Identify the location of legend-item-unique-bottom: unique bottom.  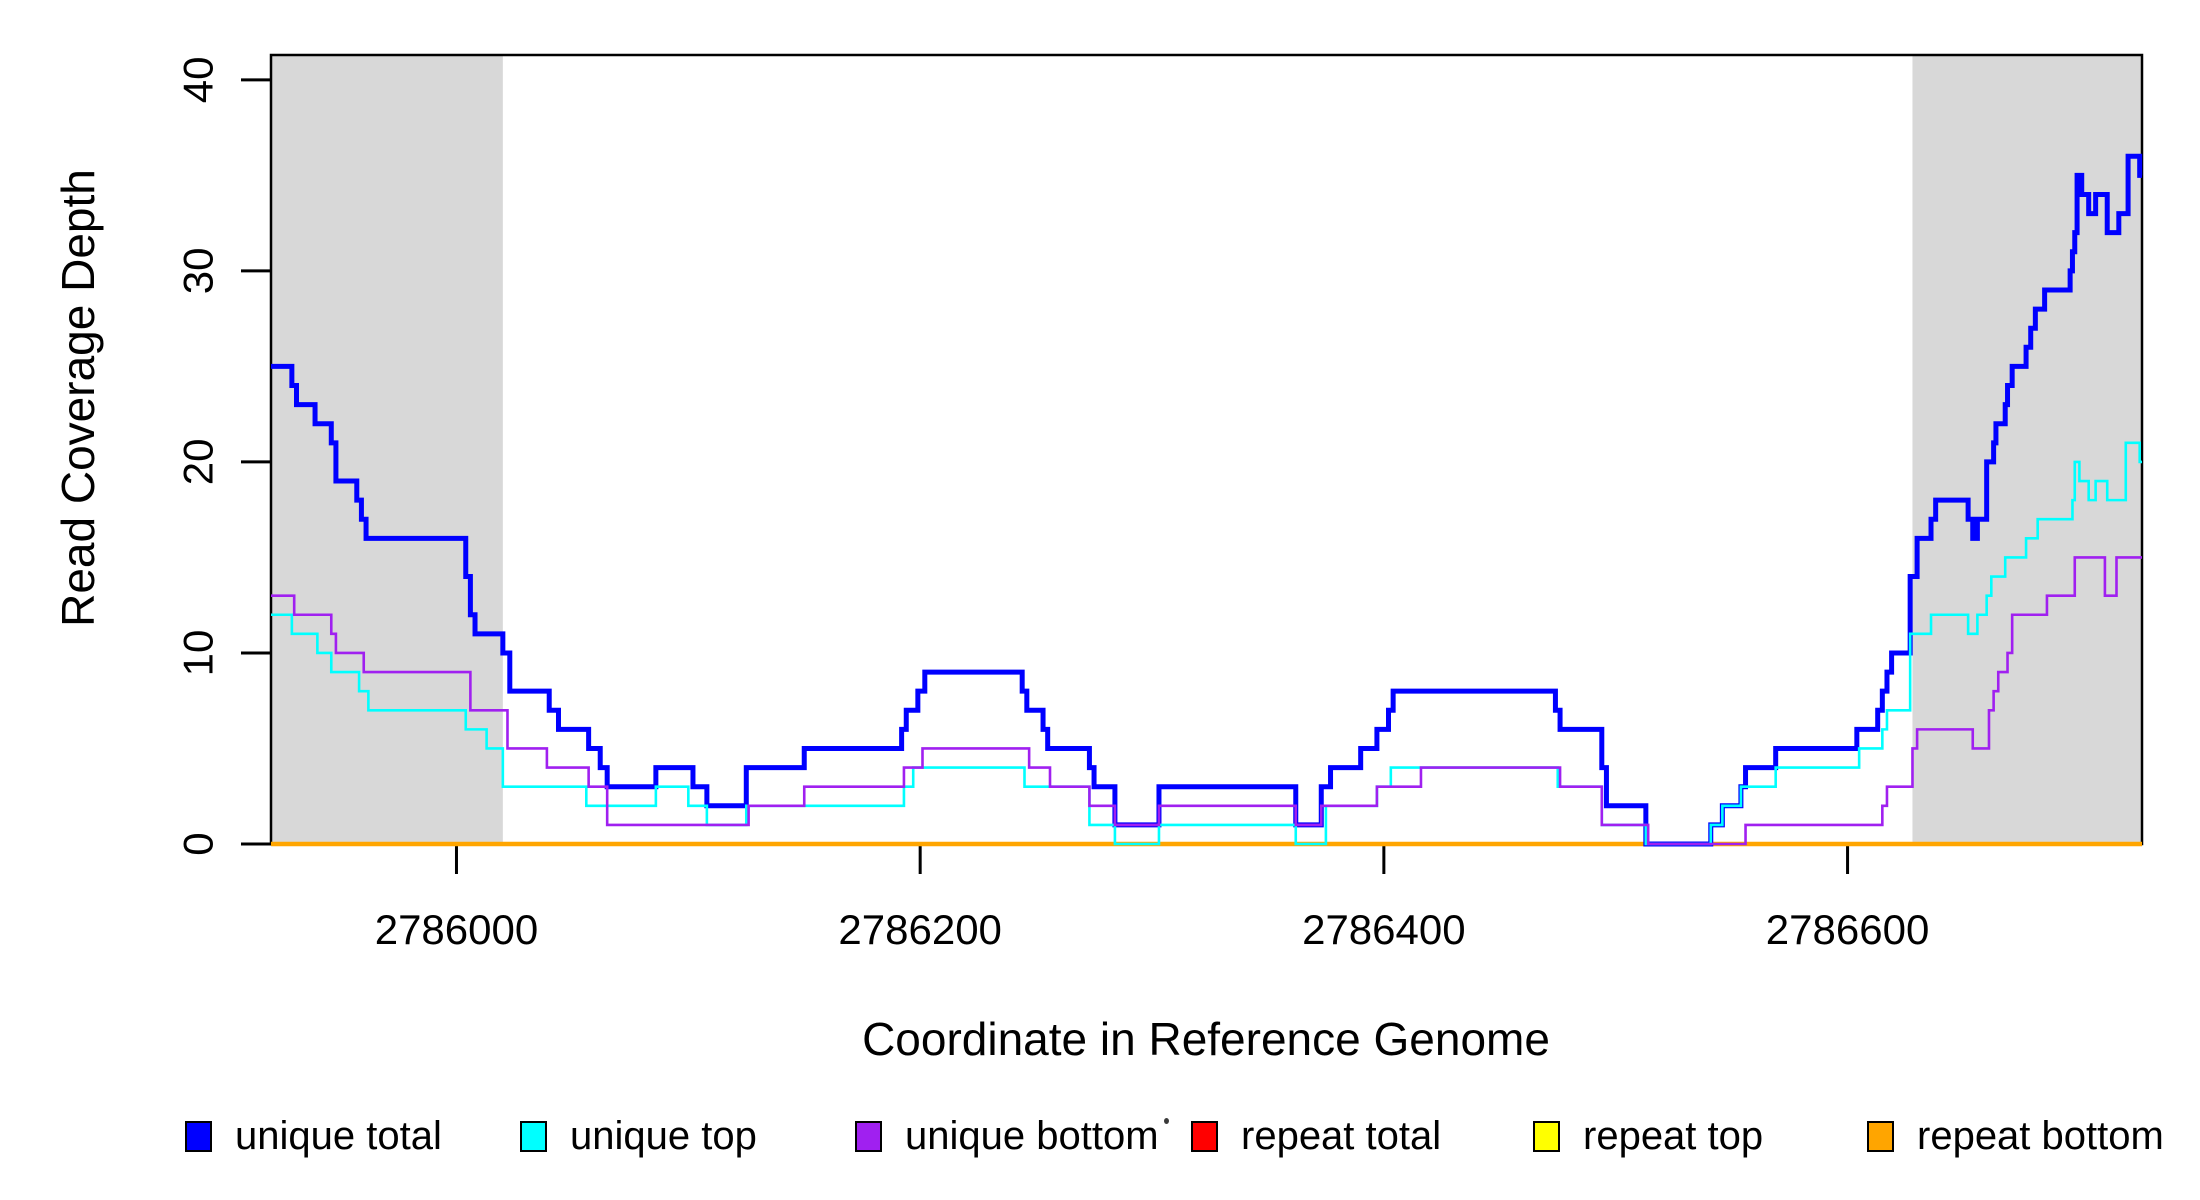
(1007, 1136).